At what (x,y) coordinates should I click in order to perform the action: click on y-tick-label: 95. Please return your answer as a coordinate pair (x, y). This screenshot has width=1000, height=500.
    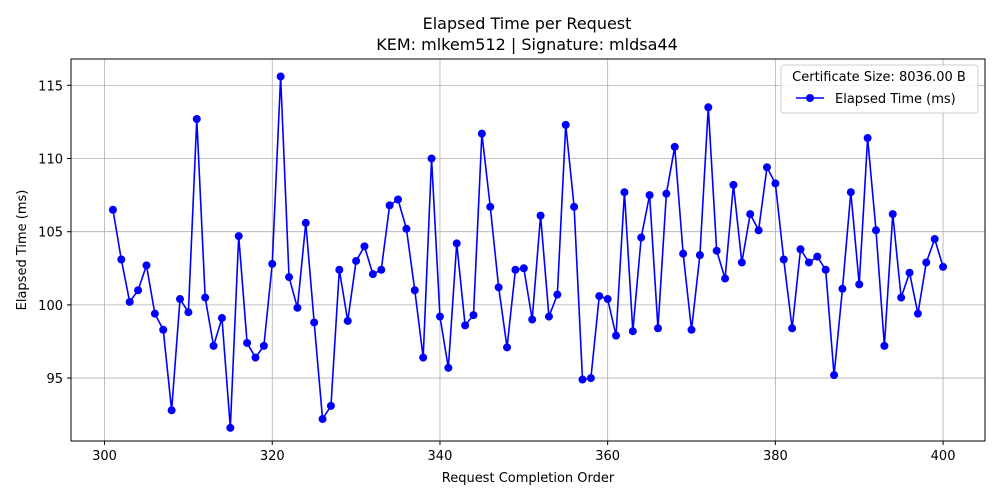
    Looking at the image, I should click on (54, 379).